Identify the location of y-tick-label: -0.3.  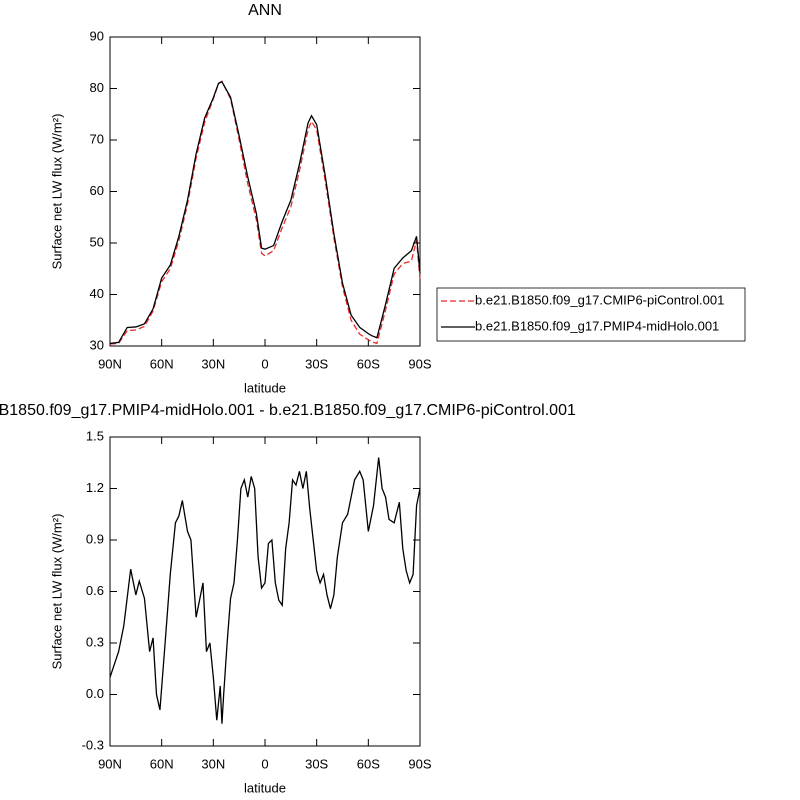
(93, 744).